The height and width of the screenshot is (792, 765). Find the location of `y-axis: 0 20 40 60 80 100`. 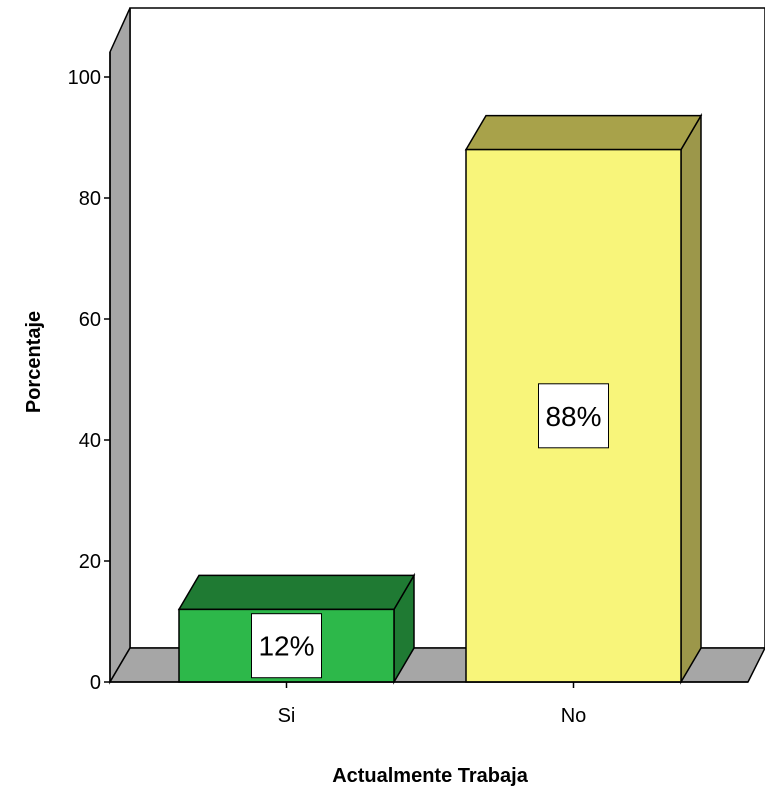

y-axis: 0 20 40 60 80 100 is located at coordinates (89, 373).